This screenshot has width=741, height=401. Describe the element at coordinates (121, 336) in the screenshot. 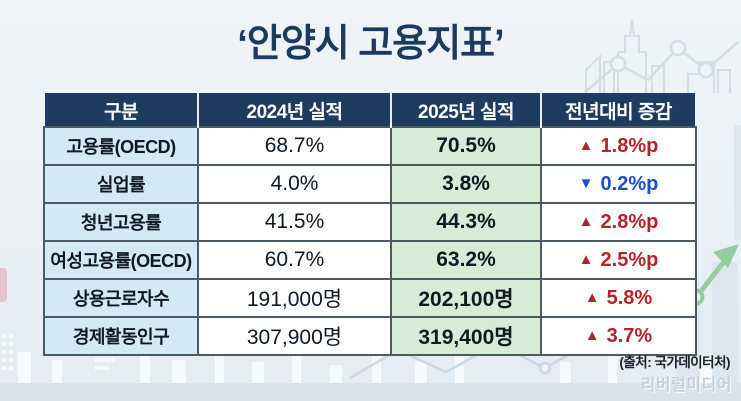

I see `row-label: 경제활동인구` at that location.